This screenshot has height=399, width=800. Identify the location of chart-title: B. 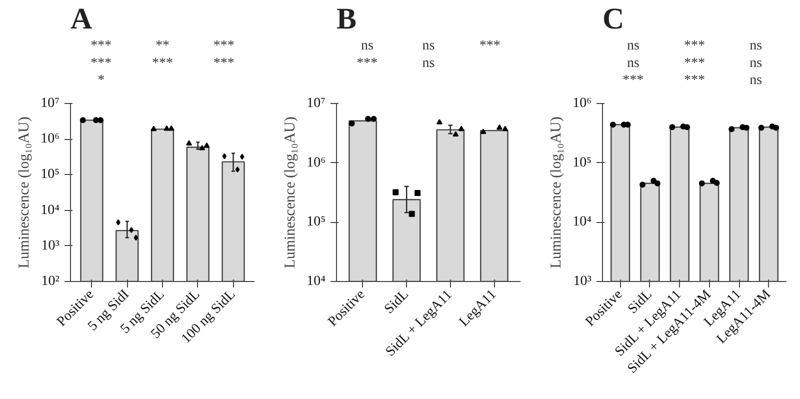
(346, 19).